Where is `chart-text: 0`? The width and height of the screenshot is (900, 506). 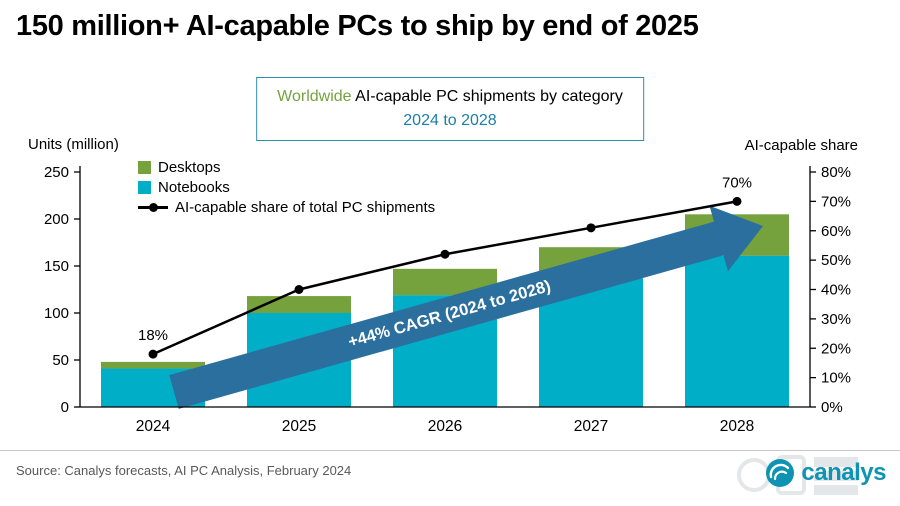 chart-text: 0 is located at coordinates (65, 407).